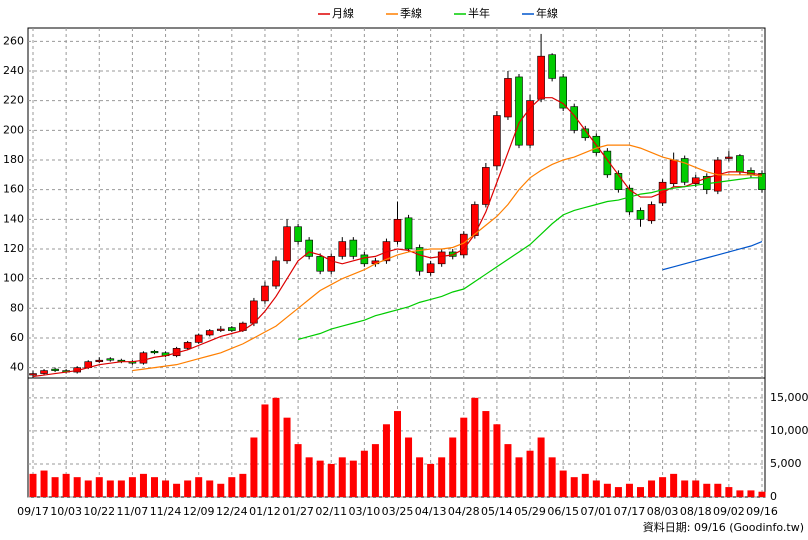 The image size is (808, 540). Describe the element at coordinates (365, 511) in the screenshot. I see `x-tick-label: 03/10` at that location.